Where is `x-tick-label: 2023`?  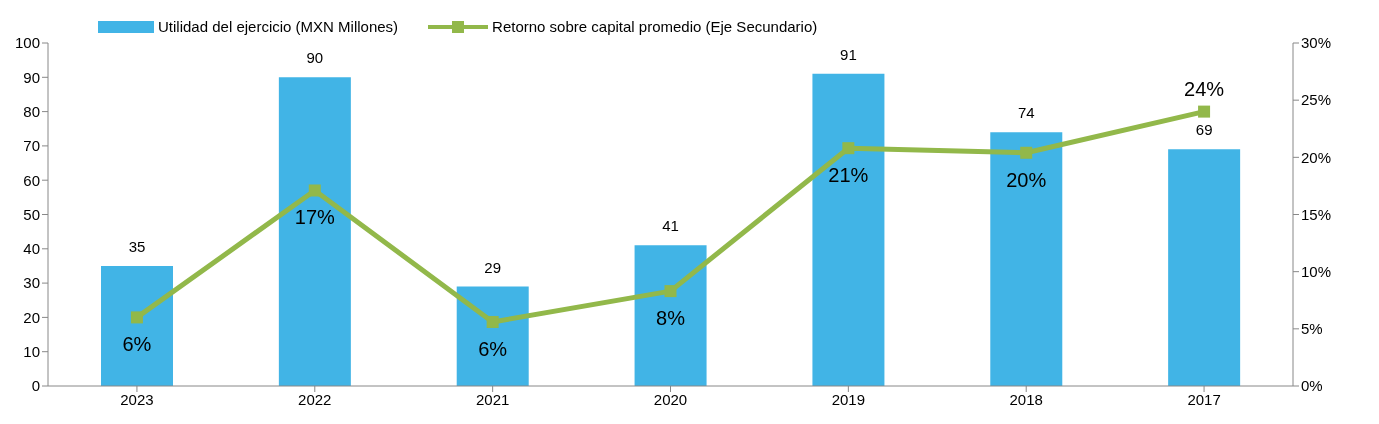 x-tick-label: 2023 is located at coordinates (137, 399).